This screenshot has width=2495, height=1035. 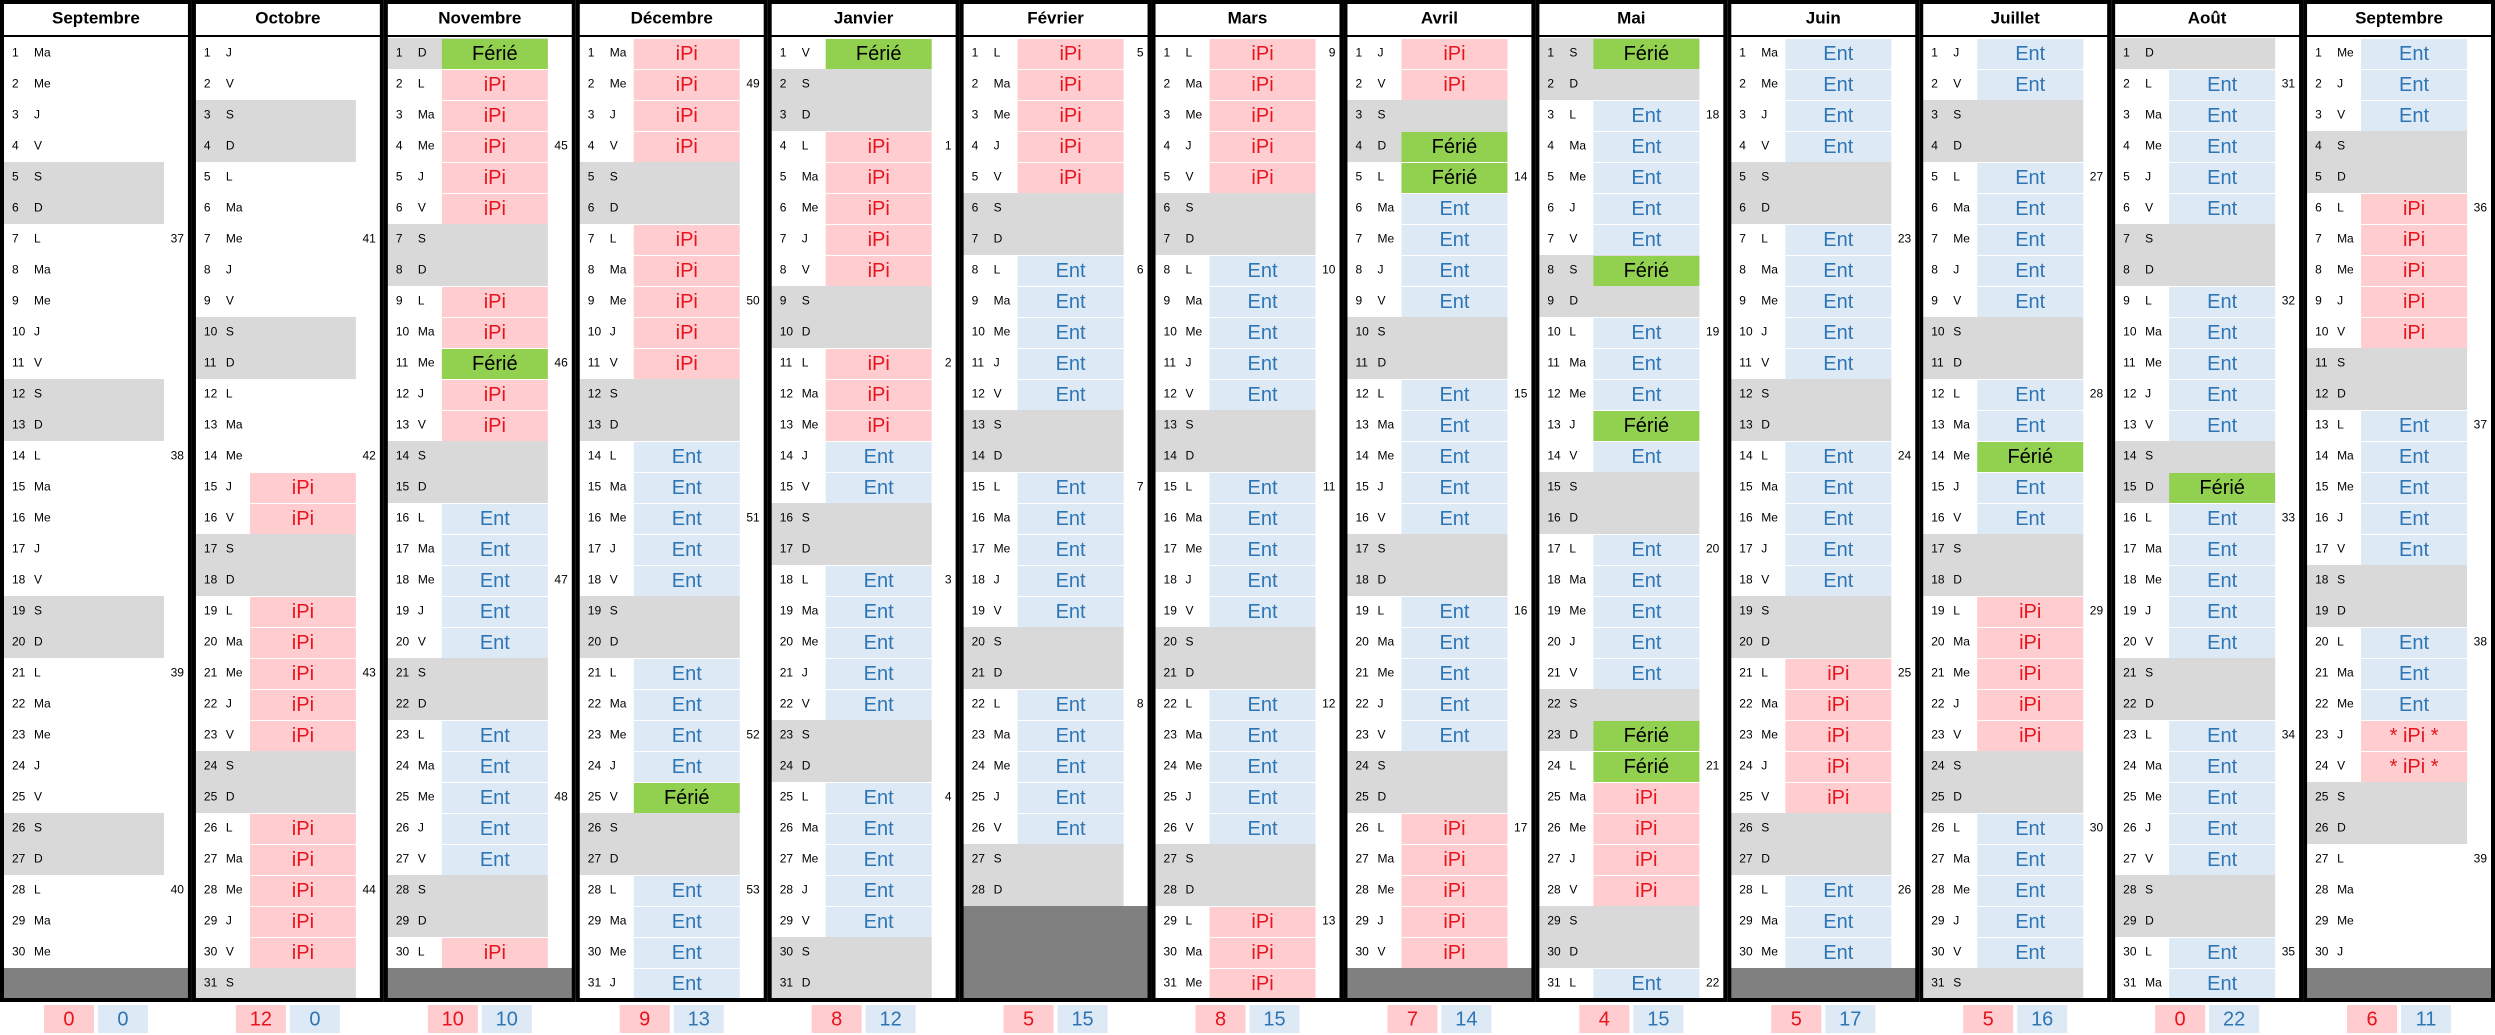 I want to click on day-number: 14, so click(x=787, y=456).